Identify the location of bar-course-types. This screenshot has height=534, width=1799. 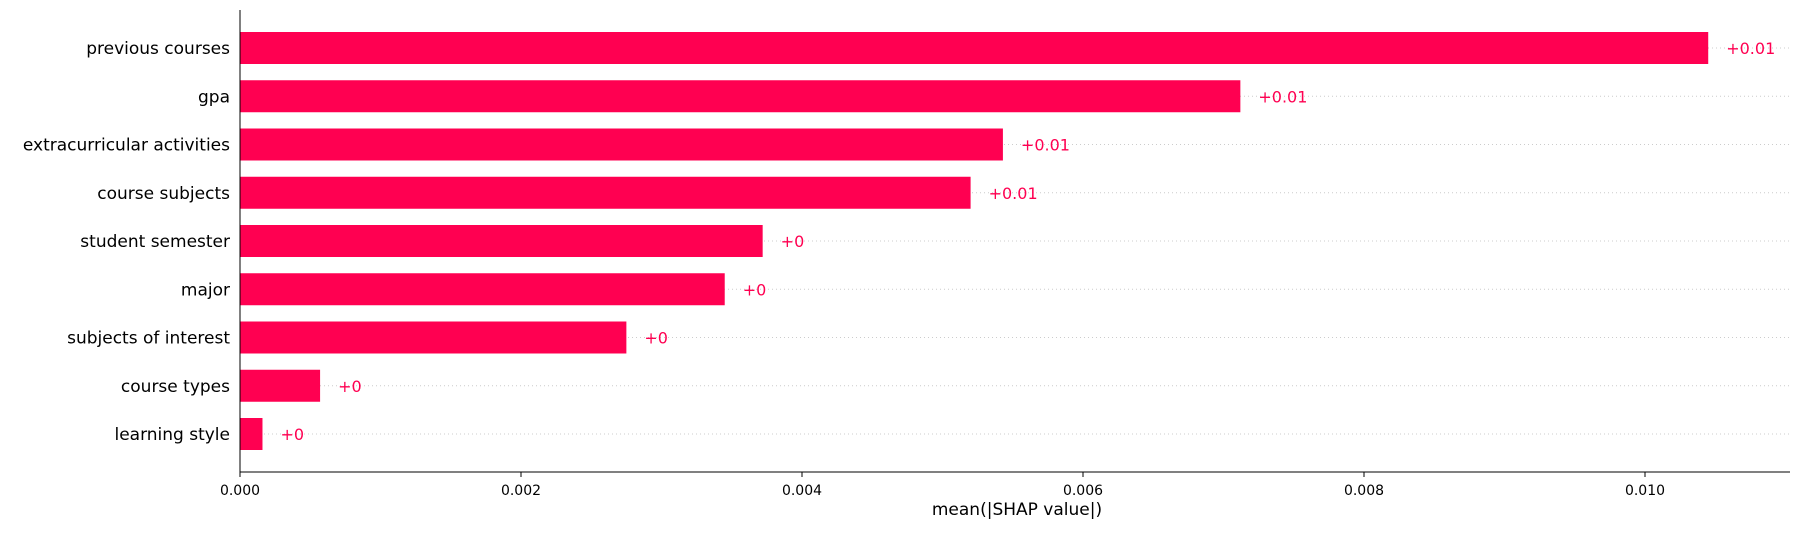
(280, 385).